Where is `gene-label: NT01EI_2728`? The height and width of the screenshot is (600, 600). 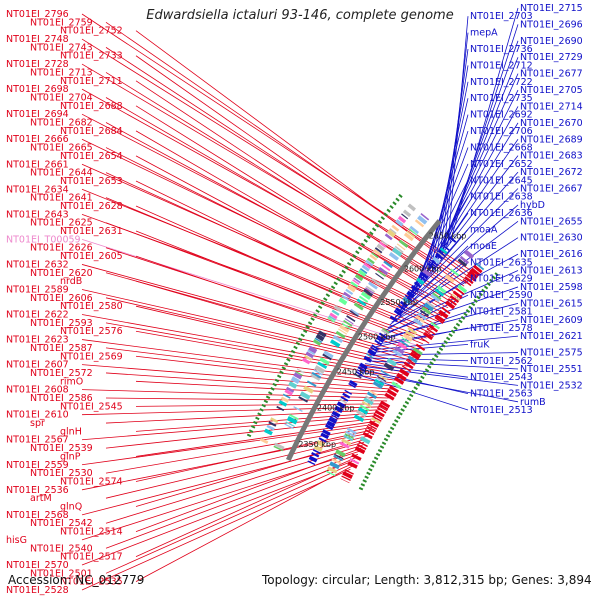 gene-label: NT01EI_2728 is located at coordinates (37, 64).